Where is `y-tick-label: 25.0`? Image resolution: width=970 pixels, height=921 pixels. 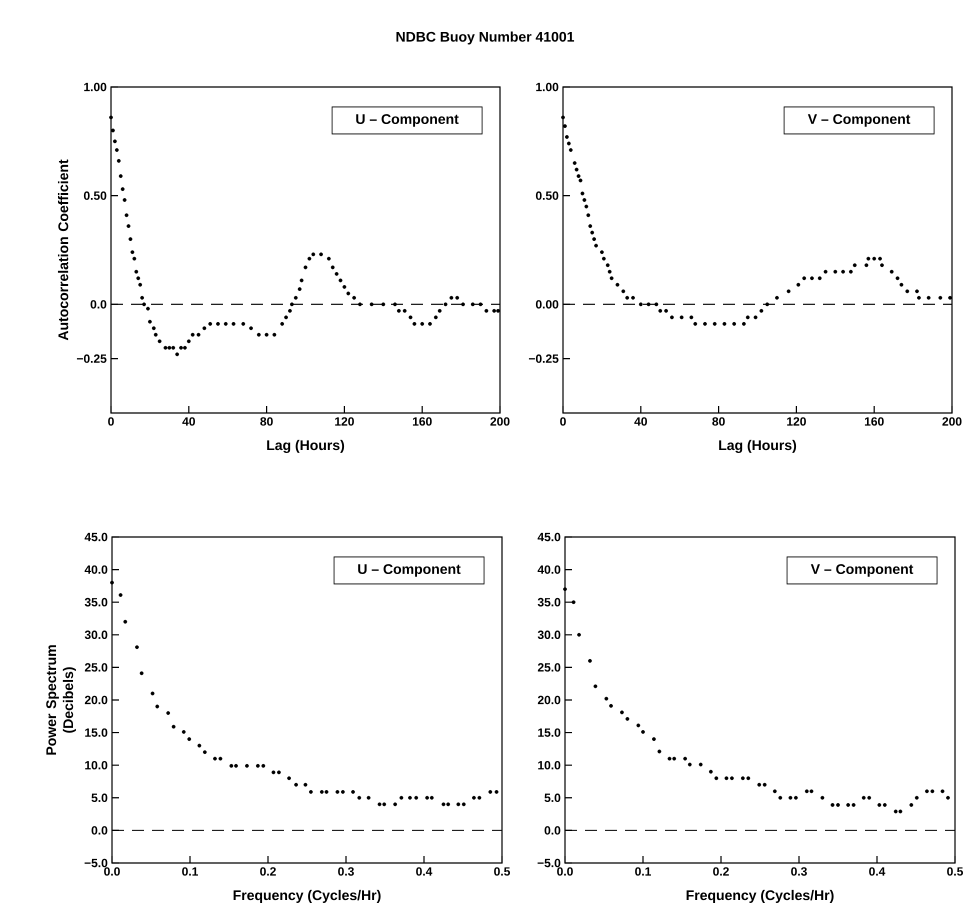 y-tick-label: 25.0 is located at coordinates (96, 667).